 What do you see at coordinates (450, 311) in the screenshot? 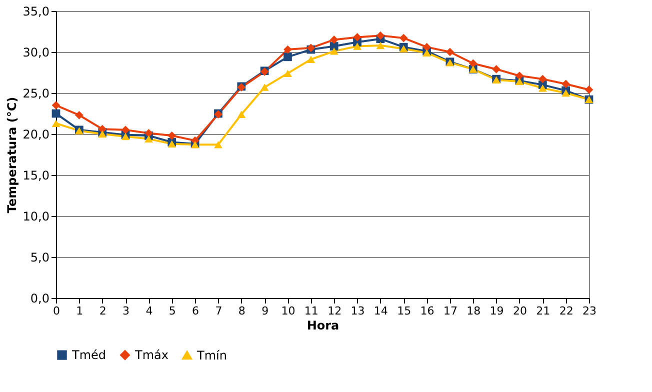
I see `x-tick-label: 17` at bounding box center [450, 311].